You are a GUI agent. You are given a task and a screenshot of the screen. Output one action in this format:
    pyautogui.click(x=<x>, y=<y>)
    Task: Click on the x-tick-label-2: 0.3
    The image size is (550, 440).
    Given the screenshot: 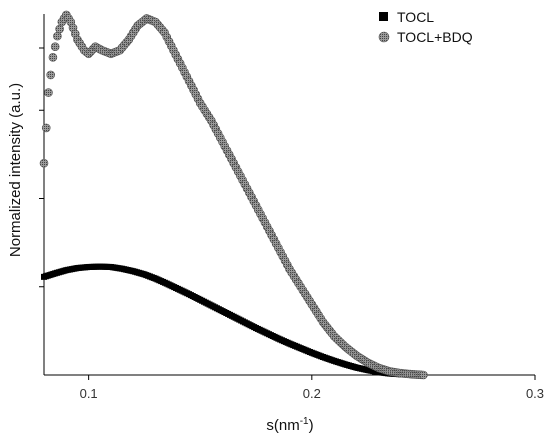 What is the action you would take?
    pyautogui.click(x=535, y=393)
    